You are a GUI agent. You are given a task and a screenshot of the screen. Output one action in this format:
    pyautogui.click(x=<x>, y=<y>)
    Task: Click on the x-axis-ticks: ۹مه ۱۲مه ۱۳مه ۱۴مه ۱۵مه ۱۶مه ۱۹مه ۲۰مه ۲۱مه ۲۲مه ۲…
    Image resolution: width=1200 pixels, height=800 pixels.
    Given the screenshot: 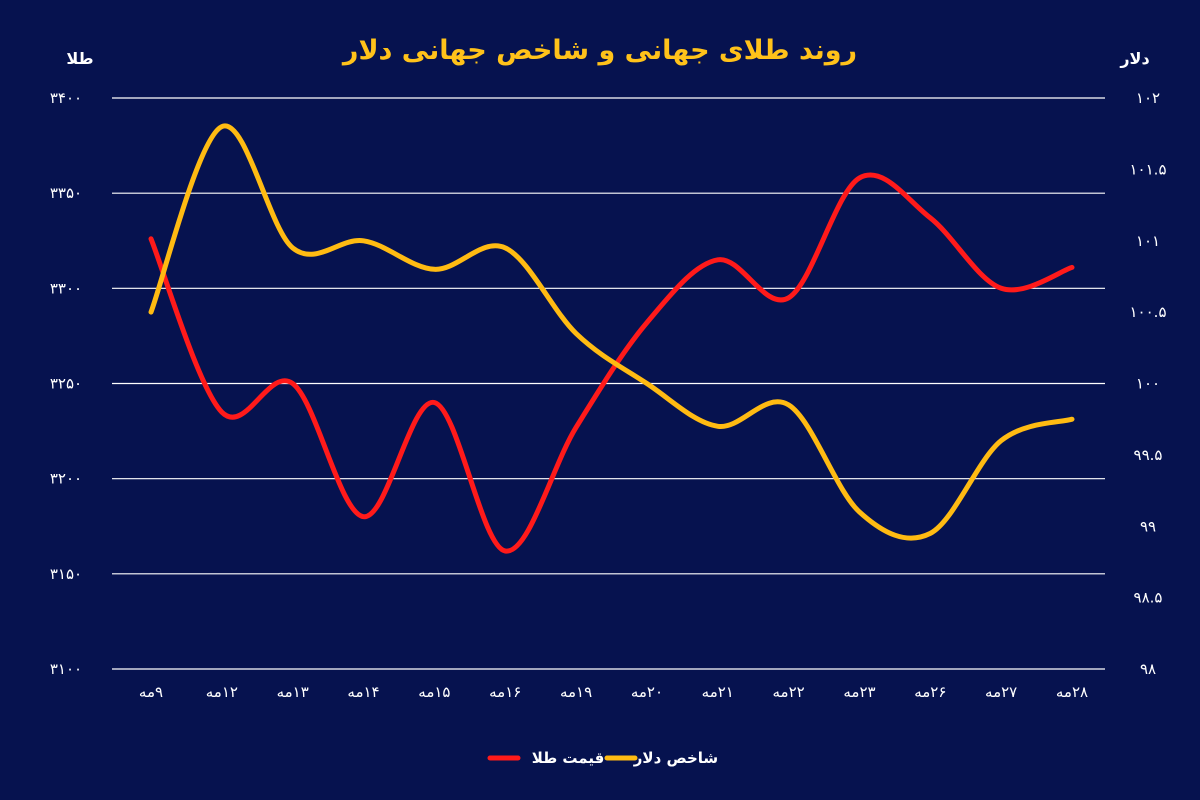 What is the action you would take?
    pyautogui.click(x=613, y=692)
    